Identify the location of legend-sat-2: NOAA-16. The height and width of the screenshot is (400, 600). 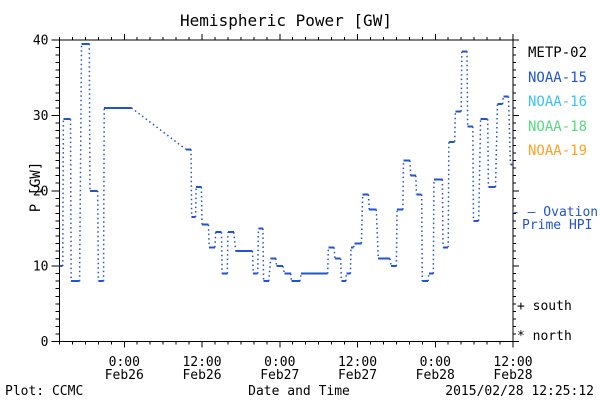
(558, 102).